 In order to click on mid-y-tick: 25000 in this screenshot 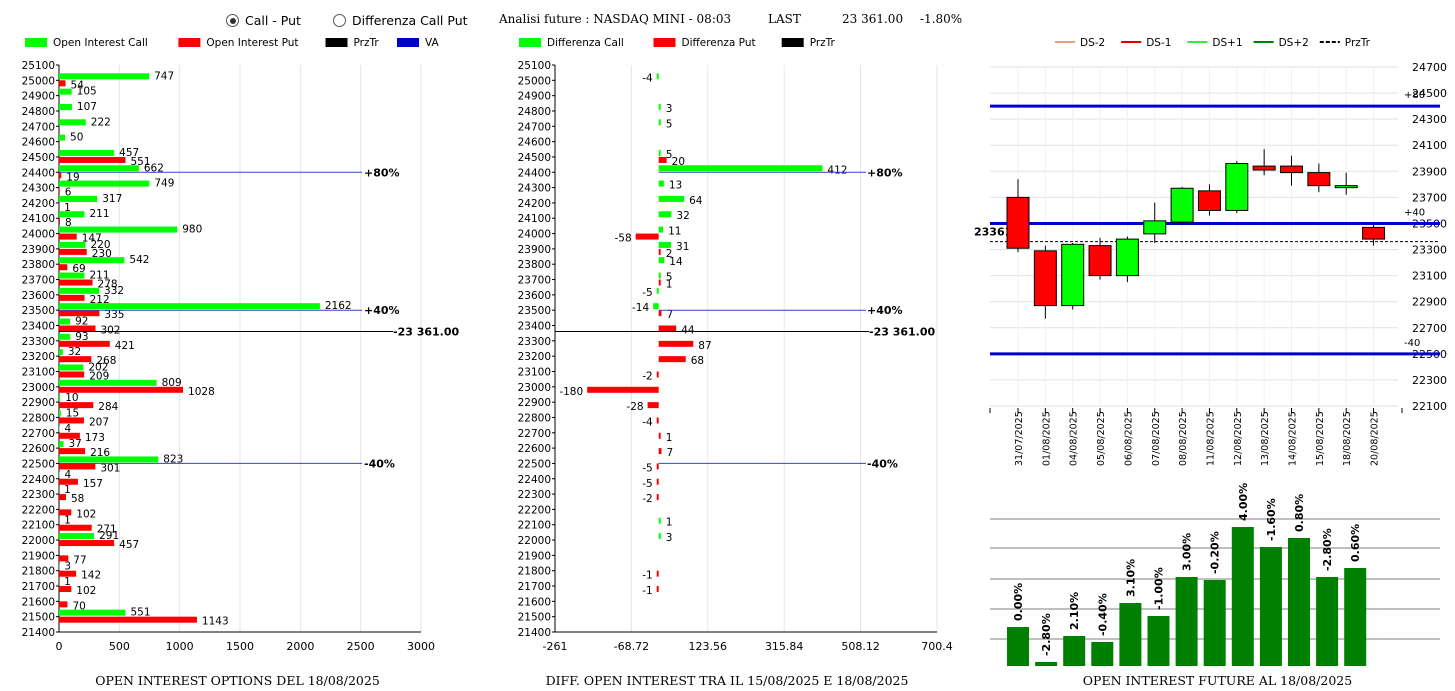, I will do `click(534, 81)`.